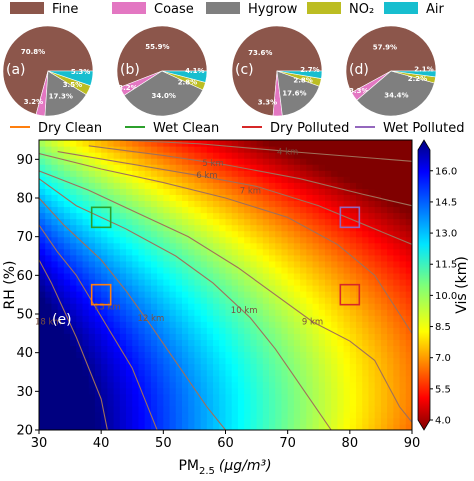 The height and width of the screenshot is (481, 474). What do you see at coordinates (72, 85) in the screenshot?
I see `pie-value-0-3: 3.5%` at bounding box center [72, 85].